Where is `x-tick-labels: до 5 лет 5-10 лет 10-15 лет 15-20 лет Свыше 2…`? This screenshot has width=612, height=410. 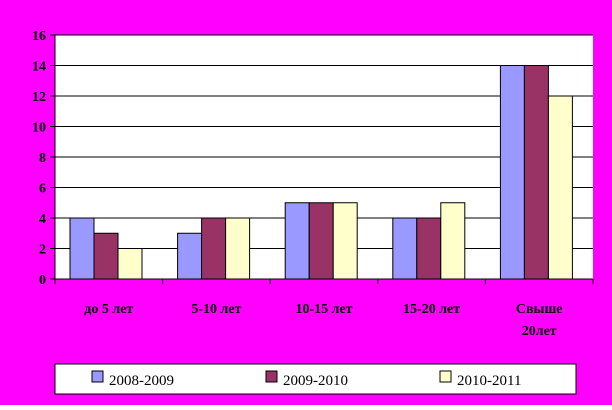
x-tick-labels: до 5 лет 5-10 лет 10-15 лет 15-20 лет Свыше 2… is located at coordinates (323, 320).